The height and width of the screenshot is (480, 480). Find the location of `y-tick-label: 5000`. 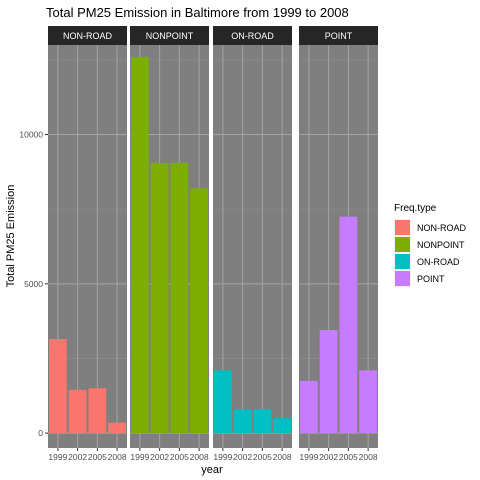

y-tick-label: 5000 is located at coordinates (33, 284).